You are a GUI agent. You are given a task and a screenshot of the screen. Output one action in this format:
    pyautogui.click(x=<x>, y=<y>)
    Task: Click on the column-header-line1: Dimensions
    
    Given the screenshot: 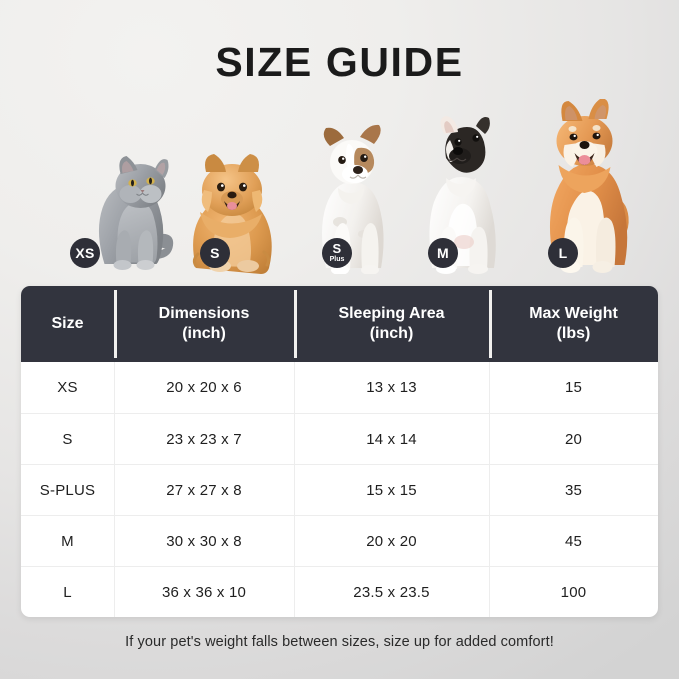 What is the action you would take?
    pyautogui.click(x=204, y=313)
    